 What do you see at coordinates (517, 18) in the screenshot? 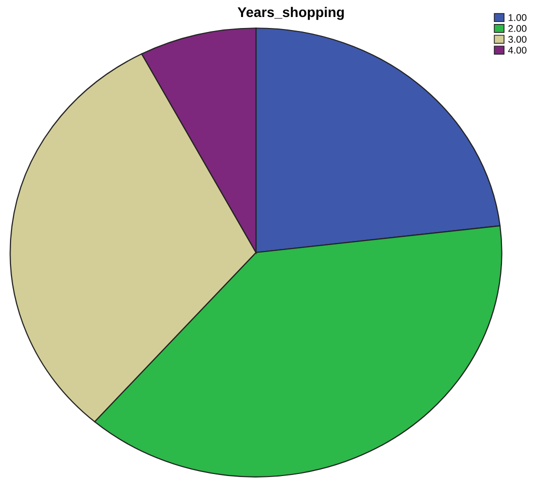
I see `legend-label: 1.00` at bounding box center [517, 18].